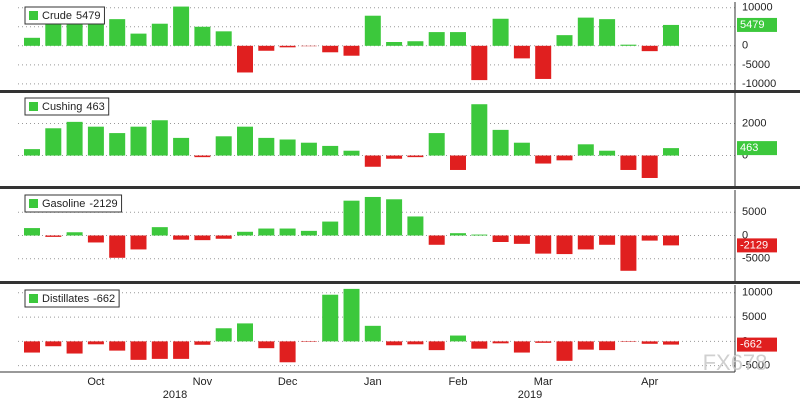 This screenshot has width=800, height=400. I want to click on legend-label: Crude, so click(57, 16).